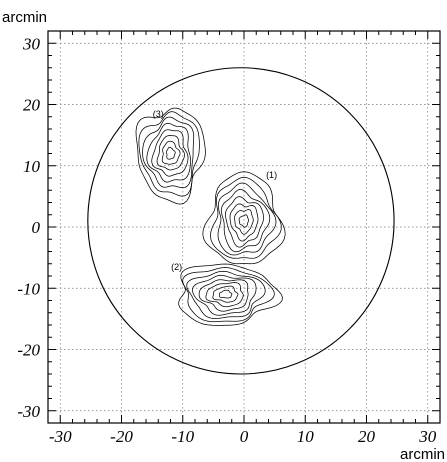 The height and width of the screenshot is (462, 447). I want to click on source-label: (1), so click(271, 175).